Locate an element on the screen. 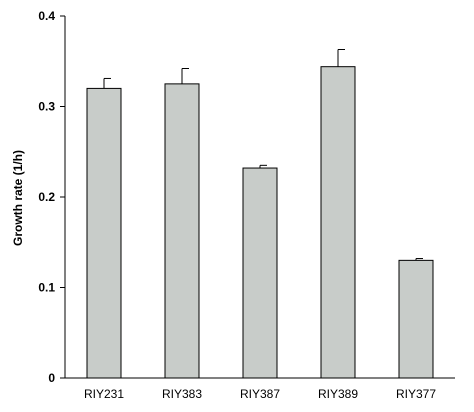 Image resolution: width=474 pixels, height=412 pixels. y-axis-ticks: 0 0.1 0.2 0.3 0.4 is located at coordinates (51, 197).